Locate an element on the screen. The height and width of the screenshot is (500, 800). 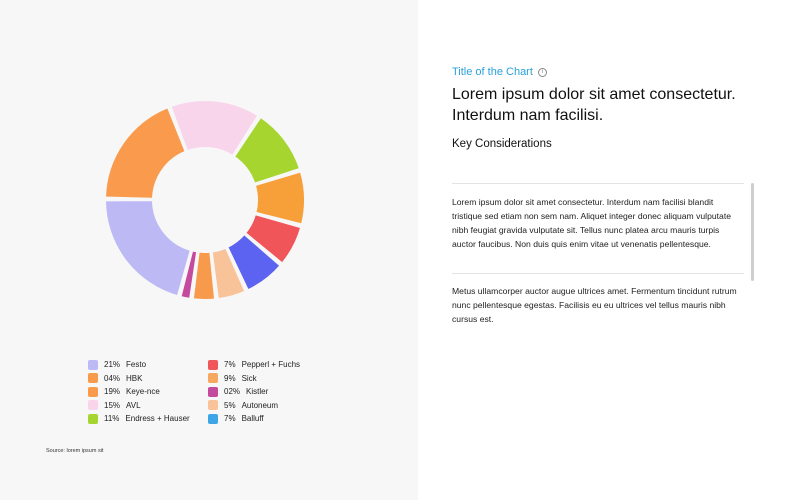
legend-percent: 19% is located at coordinates (112, 392).